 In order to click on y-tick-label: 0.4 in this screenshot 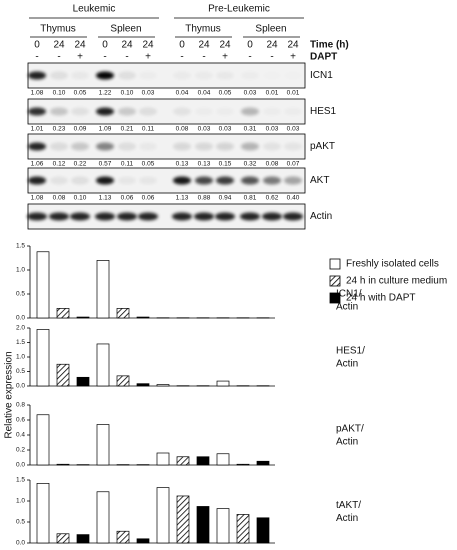, I will do `click(20, 435)`.